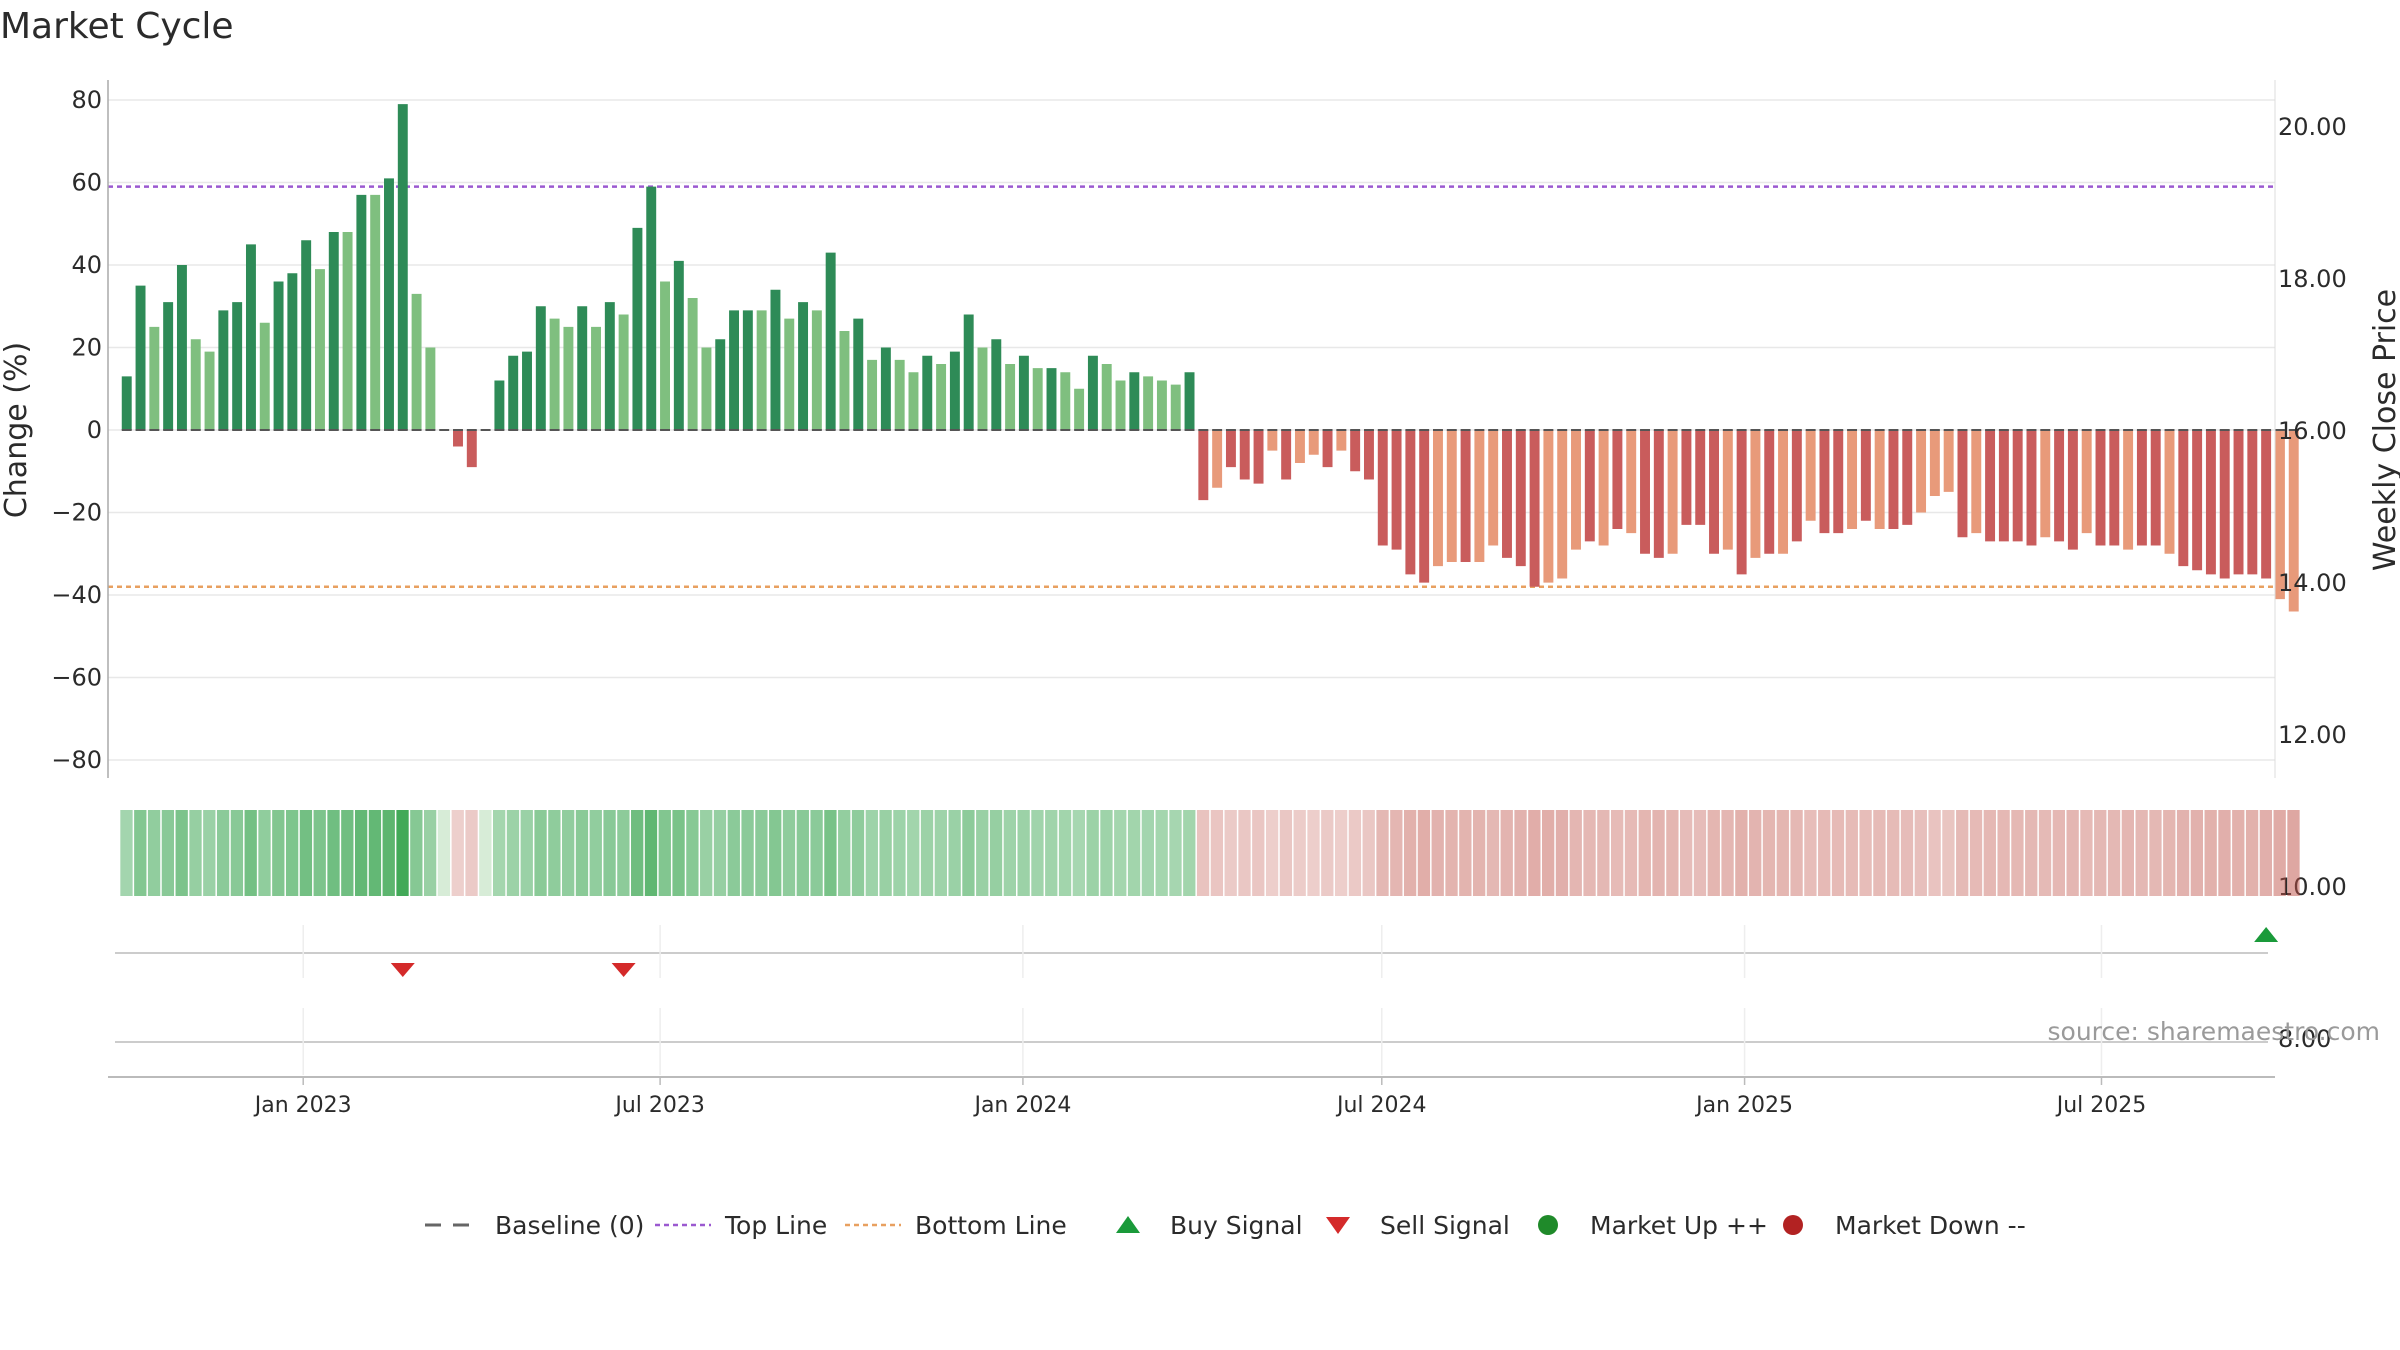  Describe the element at coordinates (76, 595) in the screenshot. I see `y-tick-left: −40` at that location.